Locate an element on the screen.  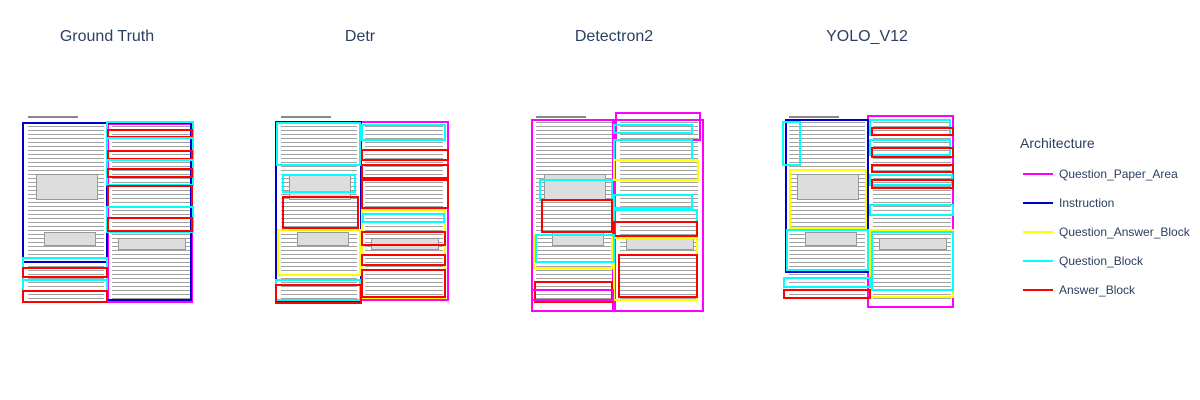
legend-item-question-paper-area: Question_Paper_Area is located at coordinates (1105, 173).